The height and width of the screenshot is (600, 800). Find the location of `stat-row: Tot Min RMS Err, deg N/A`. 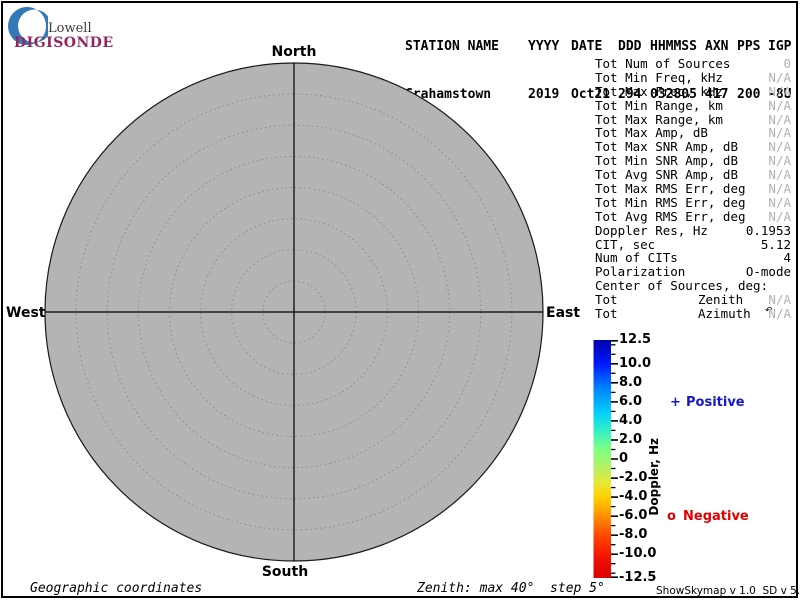

stat-row: Tot Min RMS Err, deg N/A is located at coordinates (694, 203).